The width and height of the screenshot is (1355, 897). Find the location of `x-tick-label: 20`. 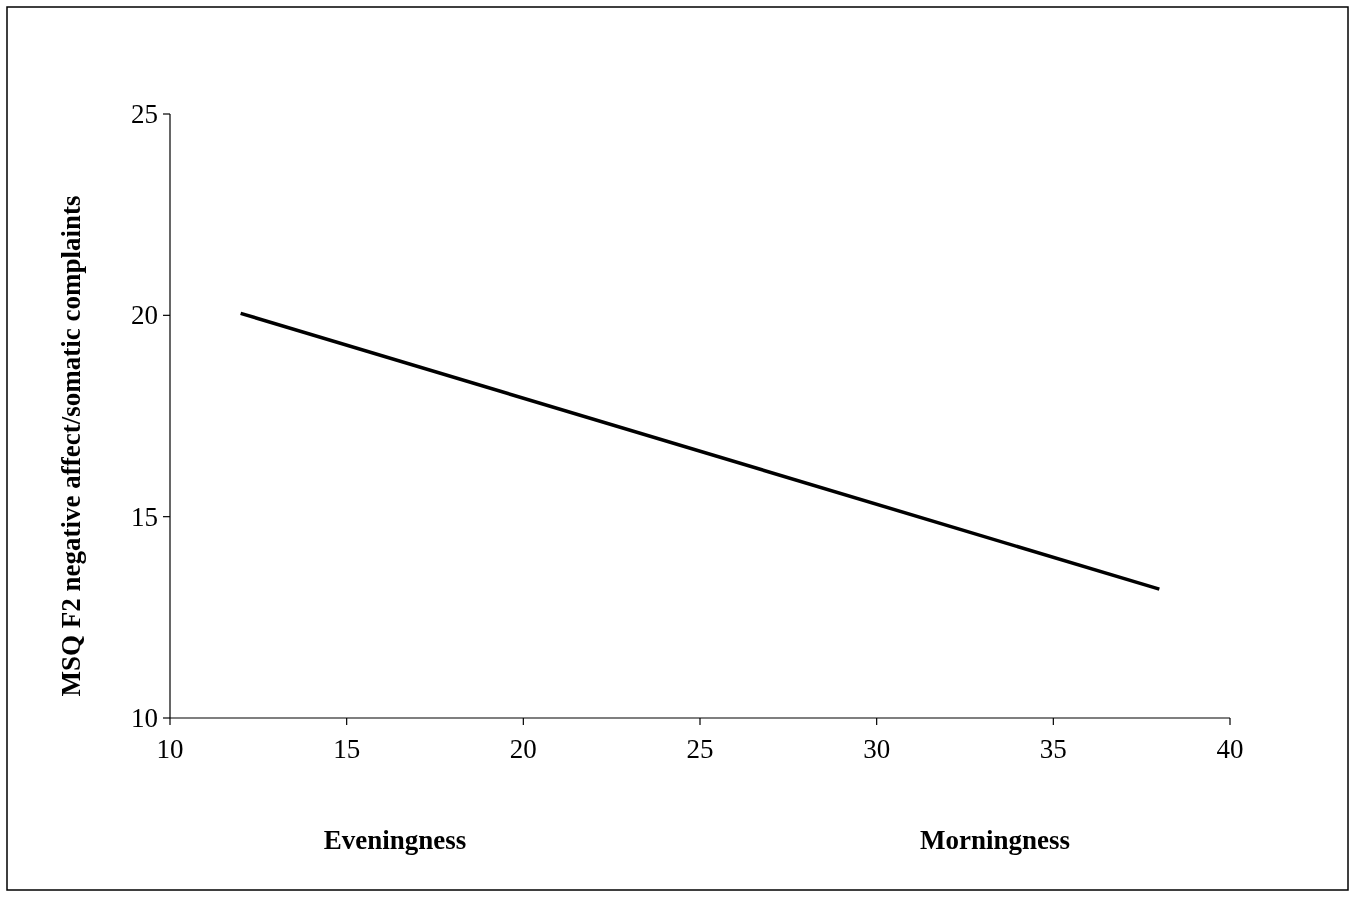

x-tick-label: 20 is located at coordinates (523, 749).